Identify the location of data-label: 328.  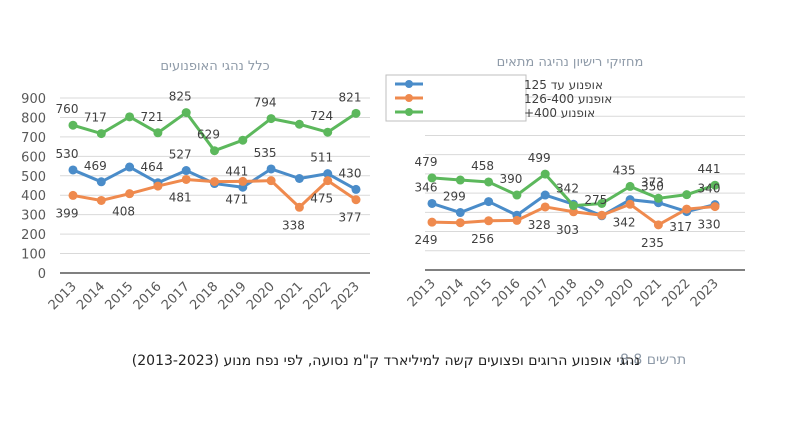
(539, 225).